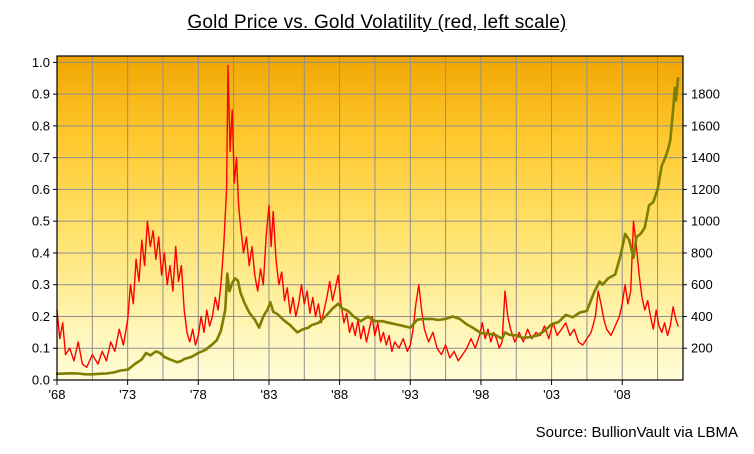  I want to click on right-axis-tick-label: 800, so click(702, 252).